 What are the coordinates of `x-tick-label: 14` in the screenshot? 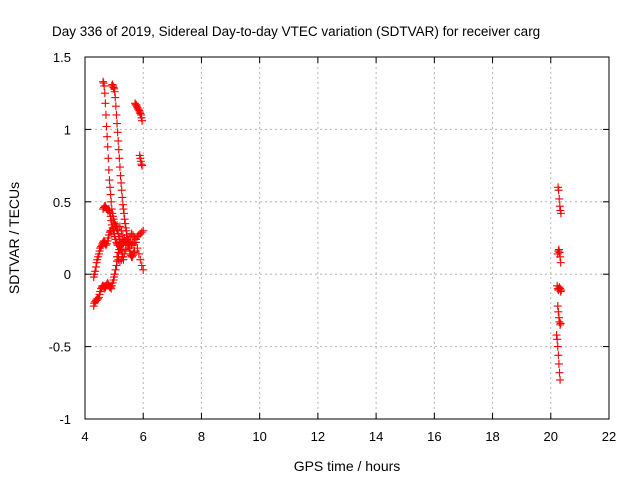 It's located at (376, 436).